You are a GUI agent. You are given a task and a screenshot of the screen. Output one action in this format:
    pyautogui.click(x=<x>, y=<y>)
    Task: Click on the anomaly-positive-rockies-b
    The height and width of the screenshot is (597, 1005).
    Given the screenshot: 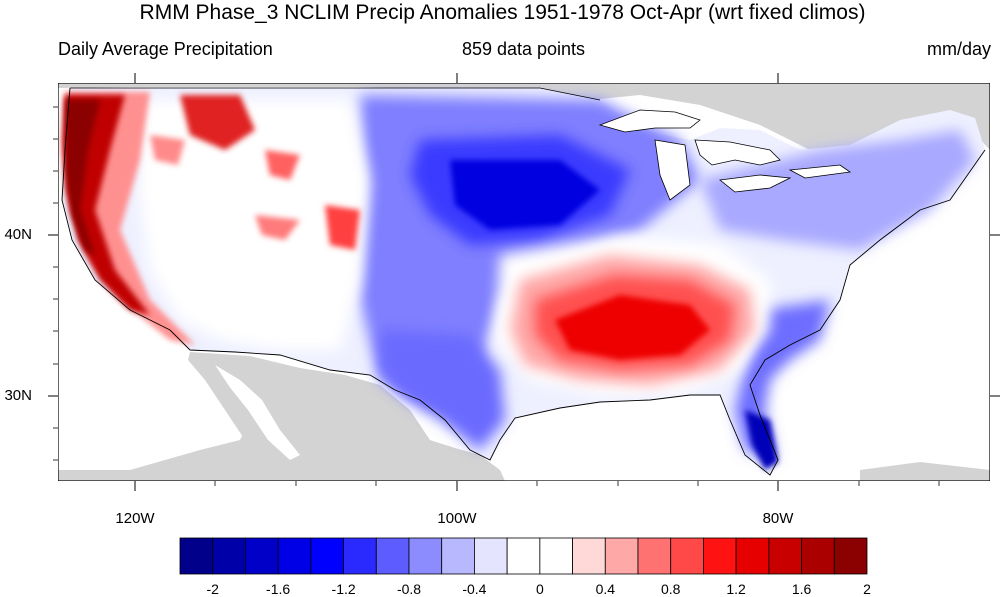 What is the action you would take?
    pyautogui.click(x=342, y=227)
    